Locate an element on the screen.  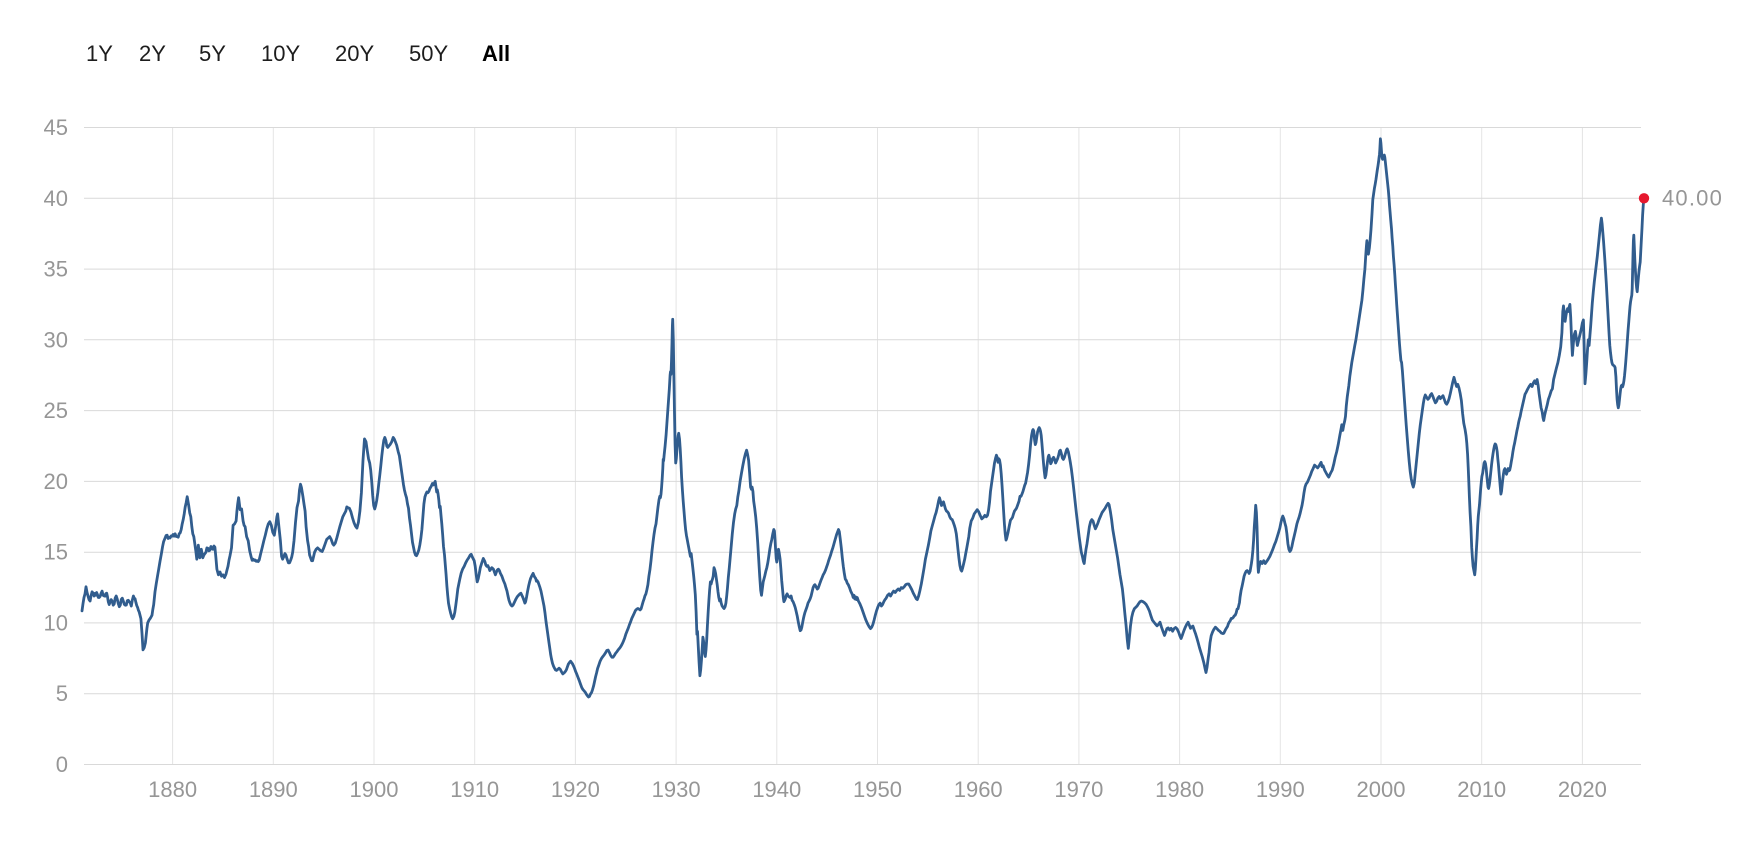
svg-text: 2020 is located at coordinates (1582, 789).